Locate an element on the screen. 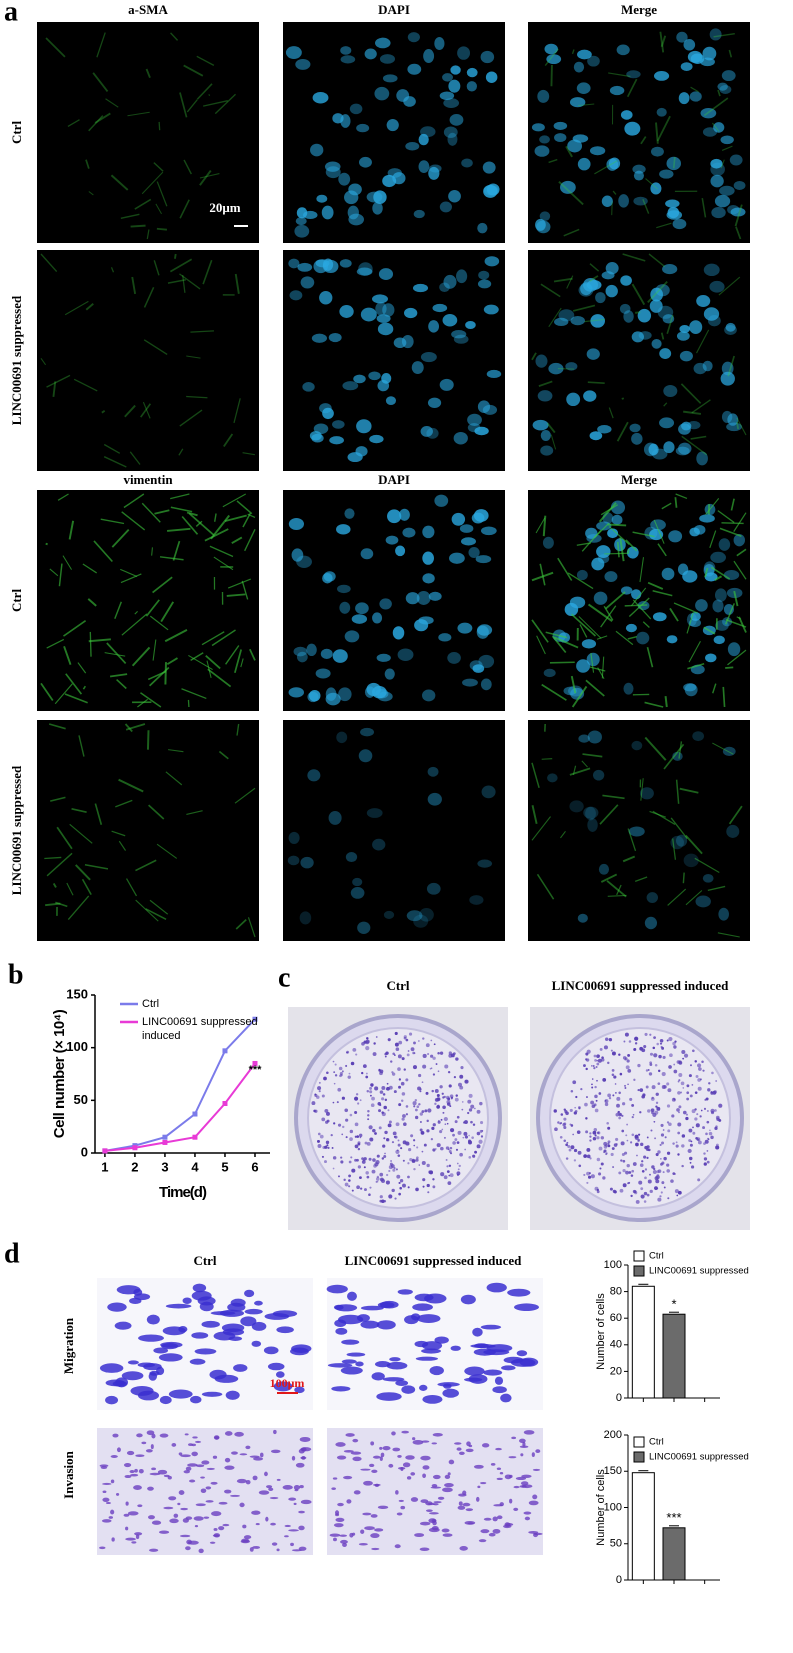 The width and height of the screenshot is (793, 1653). column-header: LINC00691 suppressed induced is located at coordinates (434, 1260).